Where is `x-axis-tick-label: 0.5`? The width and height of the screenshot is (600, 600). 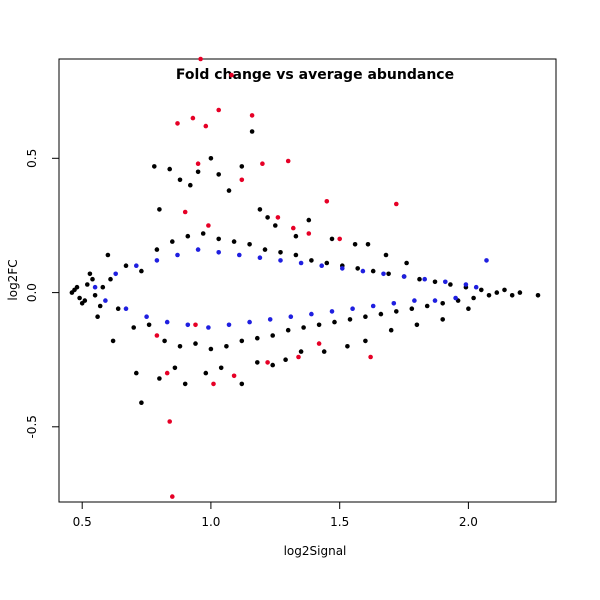 x-axis-tick-label: 0.5 is located at coordinates (82, 522).